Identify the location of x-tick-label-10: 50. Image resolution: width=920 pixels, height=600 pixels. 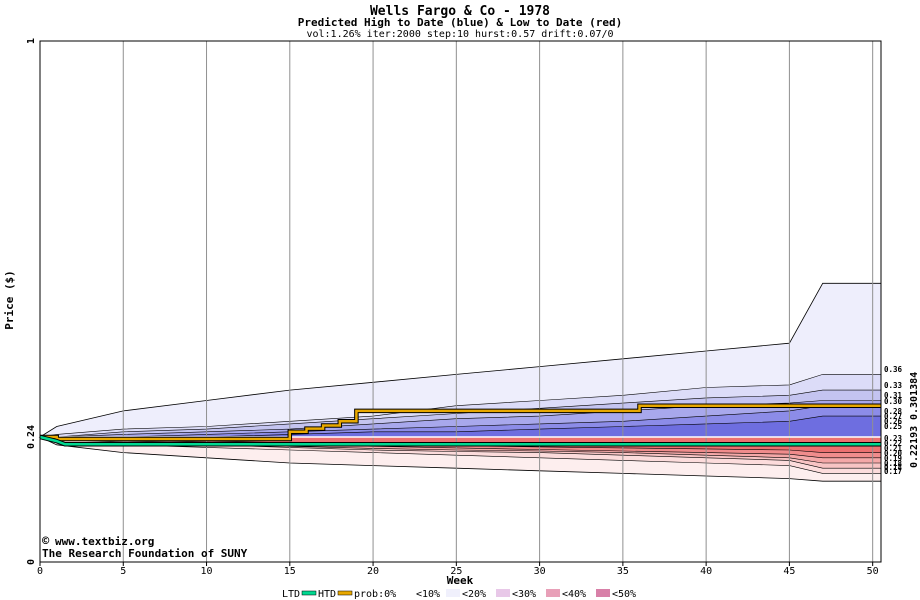
(873, 571).